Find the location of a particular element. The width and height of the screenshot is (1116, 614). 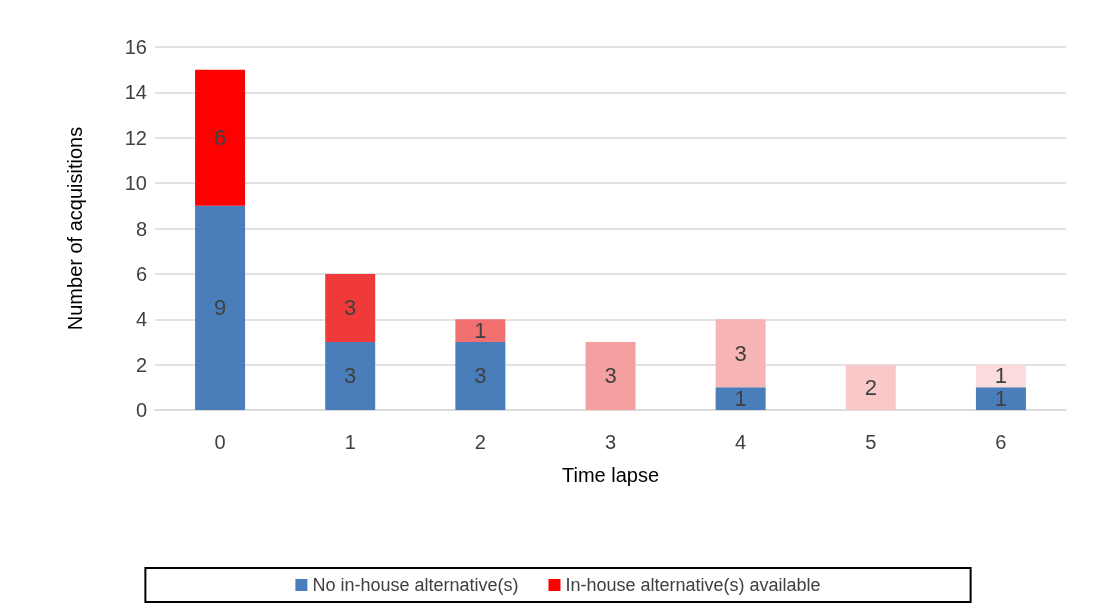

y-tick-label: 14 is located at coordinates (135, 92).